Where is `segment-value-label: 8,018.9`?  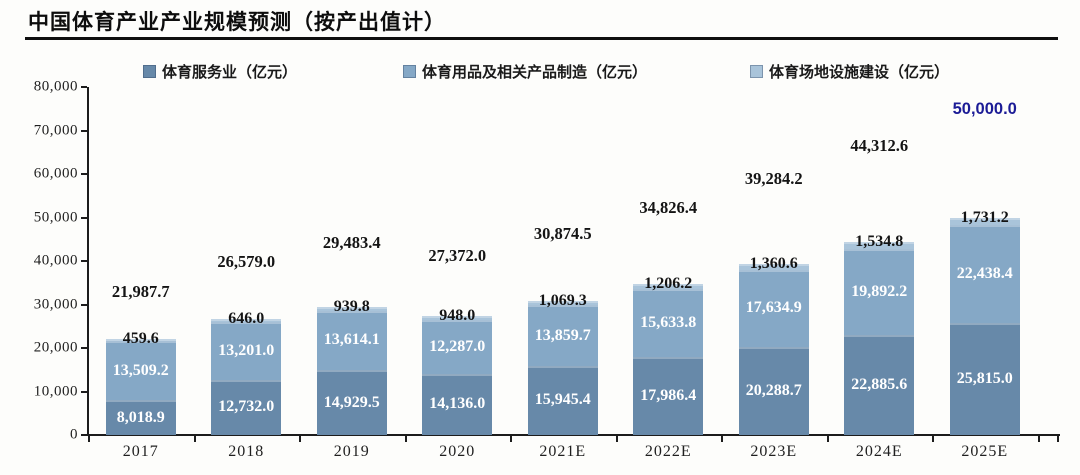 segment-value-label: 8,018.9 is located at coordinates (140, 417).